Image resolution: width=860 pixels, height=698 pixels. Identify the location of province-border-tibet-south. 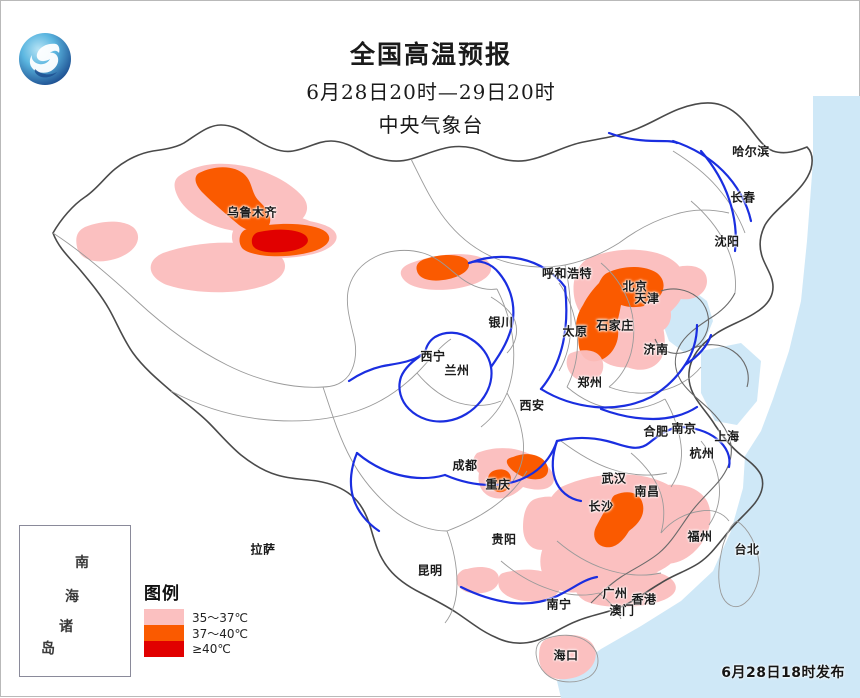
(385, 459).